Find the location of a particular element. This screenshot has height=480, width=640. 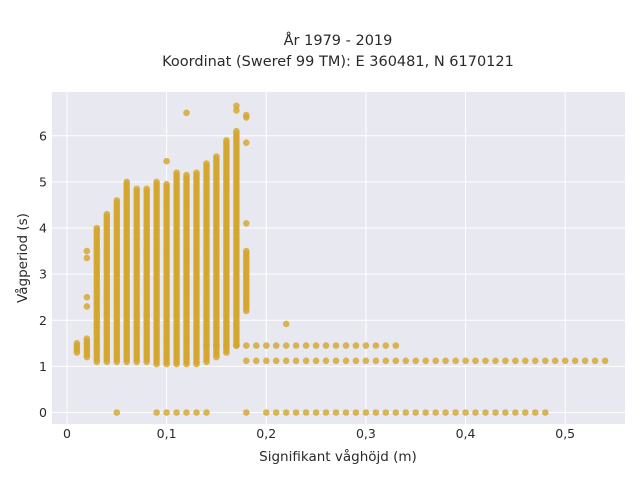

chart-title-line1: År 1979 - 2019 is located at coordinates (338, 40).